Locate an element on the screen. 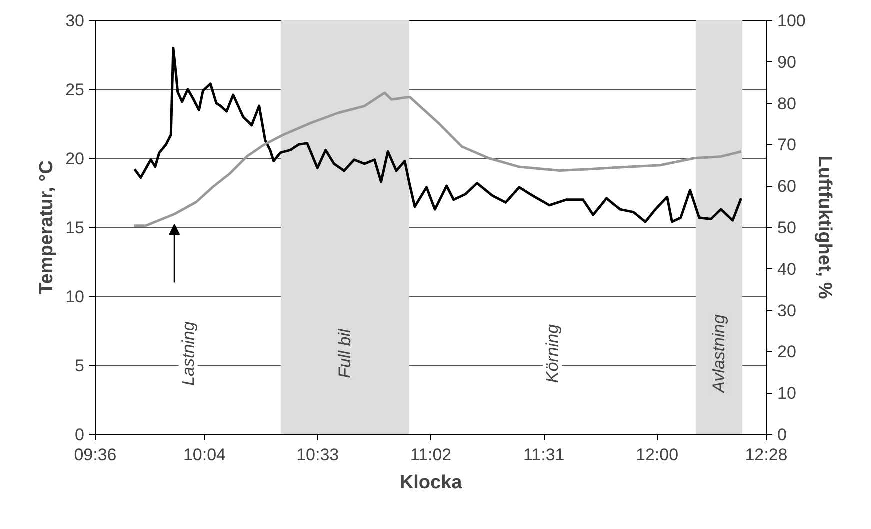 The width and height of the screenshot is (871, 529). x-axis-title: Klocka is located at coordinates (431, 483).